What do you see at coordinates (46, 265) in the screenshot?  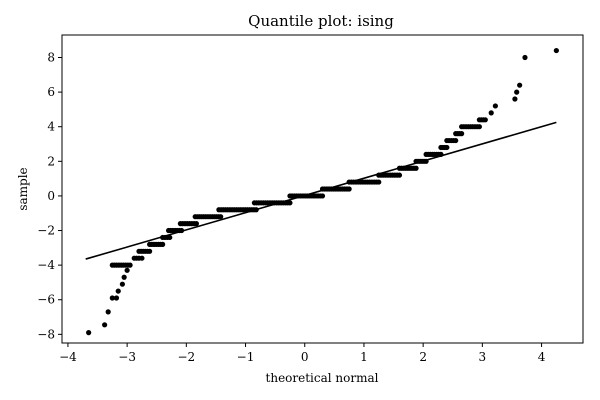 I see `y-tick-label: −4` at bounding box center [46, 265].